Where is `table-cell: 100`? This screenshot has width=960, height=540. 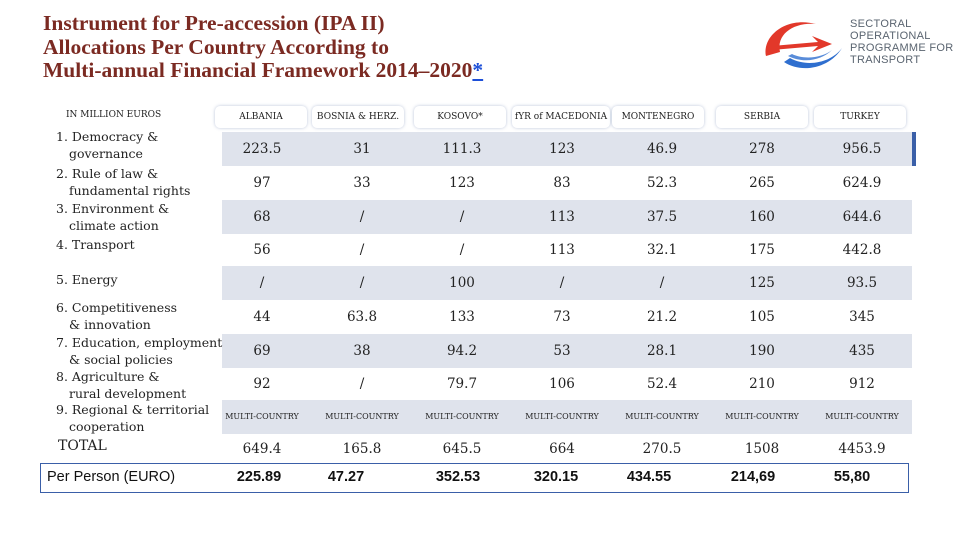
table-cell: 100 is located at coordinates (462, 283).